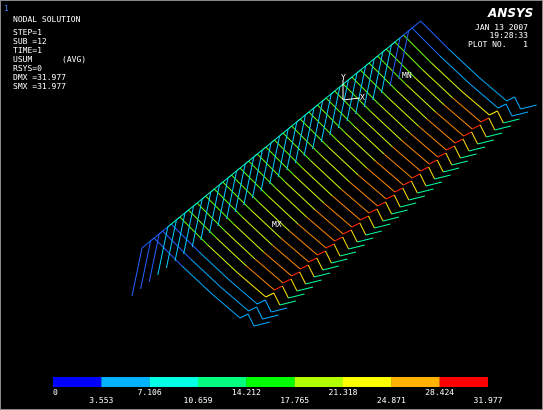  Describe the element at coordinates (362, 97) in the screenshot. I see `triad-x-label: X` at that location.